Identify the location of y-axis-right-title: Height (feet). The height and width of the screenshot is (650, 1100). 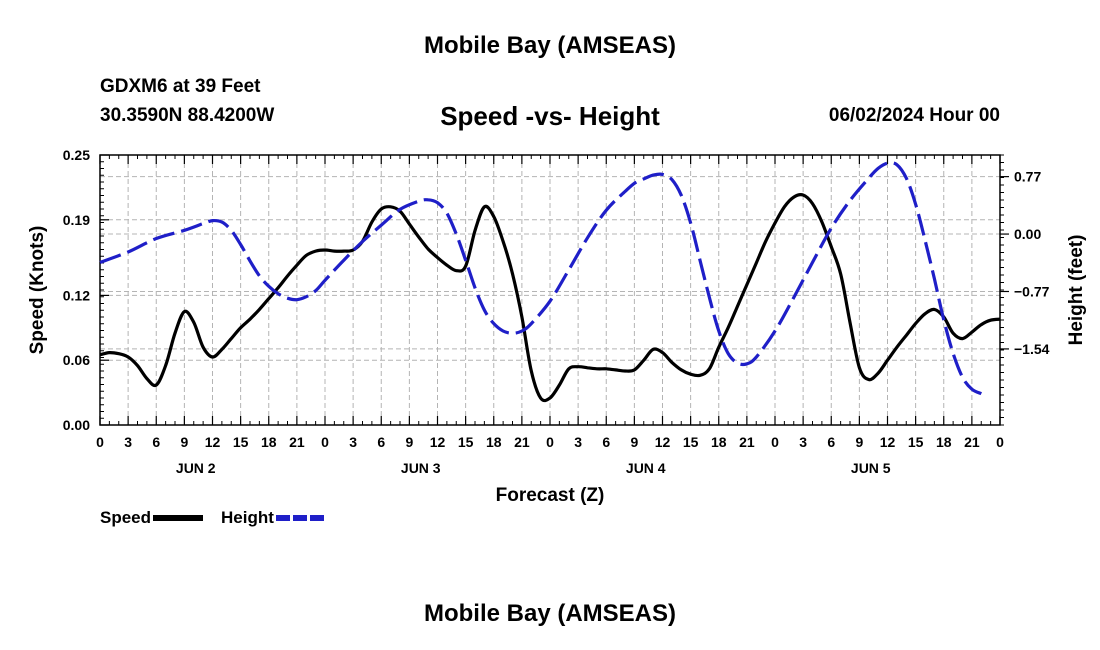
(1076, 290).